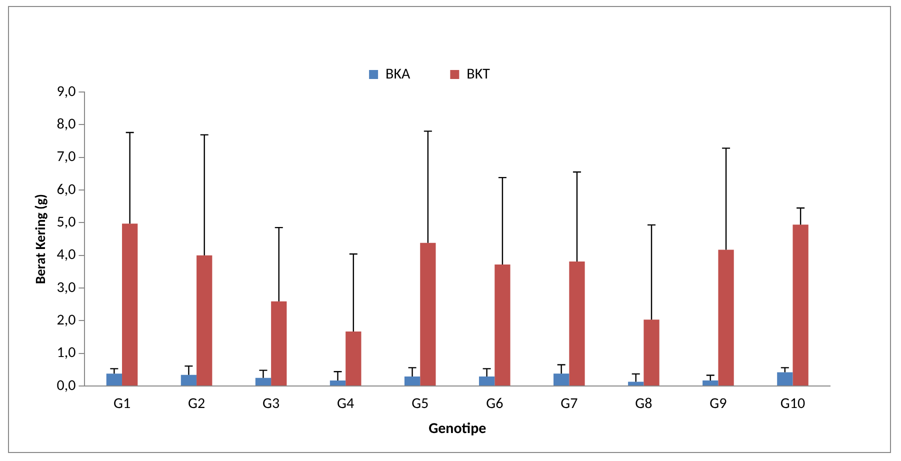 The width and height of the screenshot is (901, 461). What do you see at coordinates (66, 124) in the screenshot?
I see `y-tick-label: 8,0` at bounding box center [66, 124].